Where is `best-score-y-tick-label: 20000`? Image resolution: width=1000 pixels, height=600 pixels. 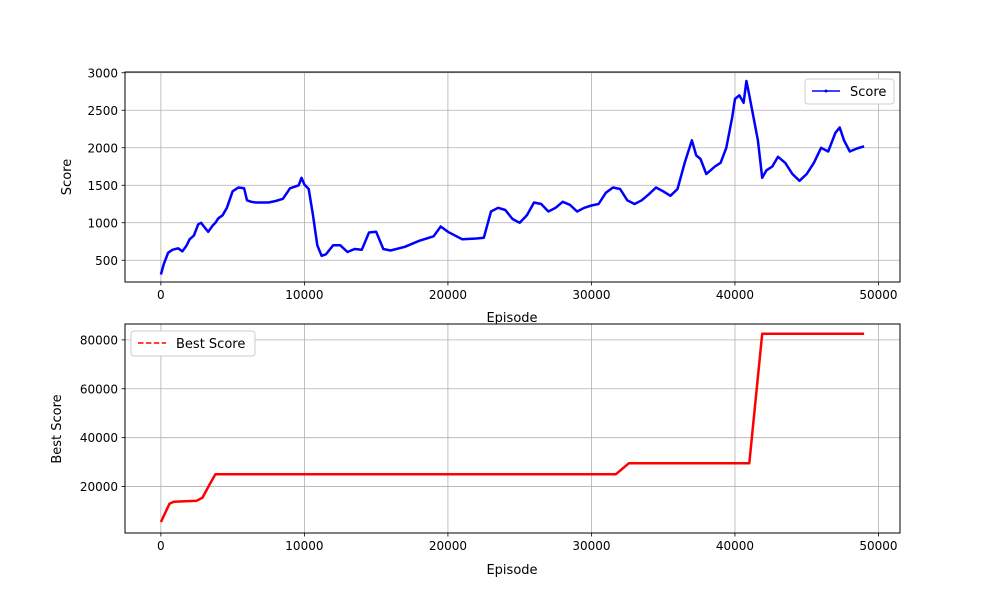
best-score-y-tick-label: 20000 is located at coordinates (99, 487).